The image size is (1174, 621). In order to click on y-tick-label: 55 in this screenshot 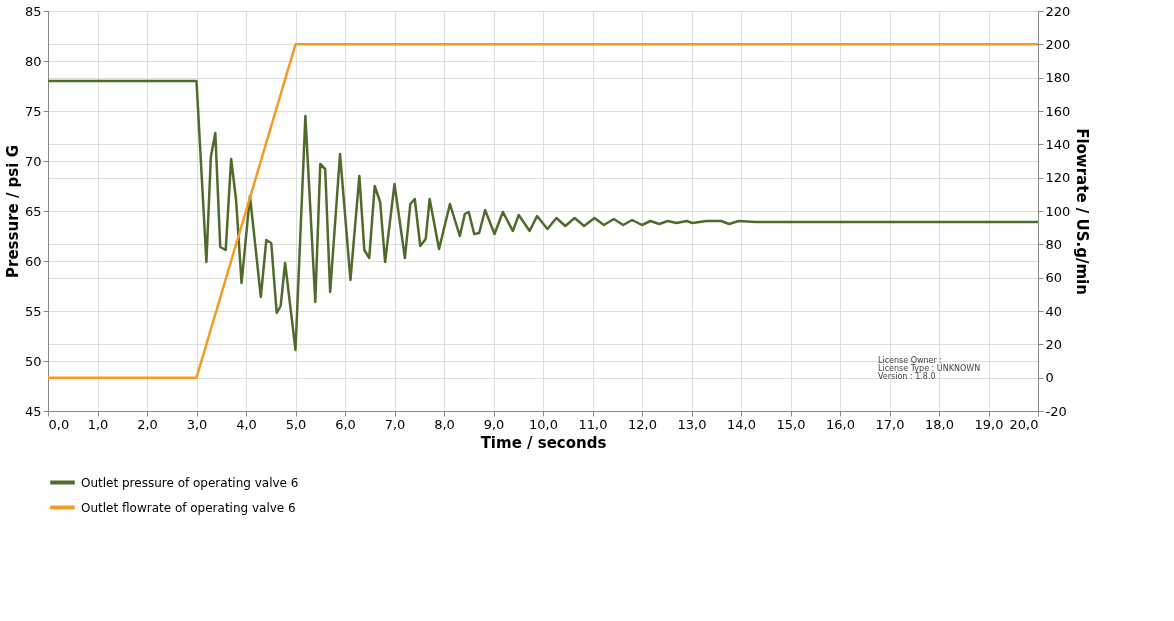, I will do `click(33, 311)`.